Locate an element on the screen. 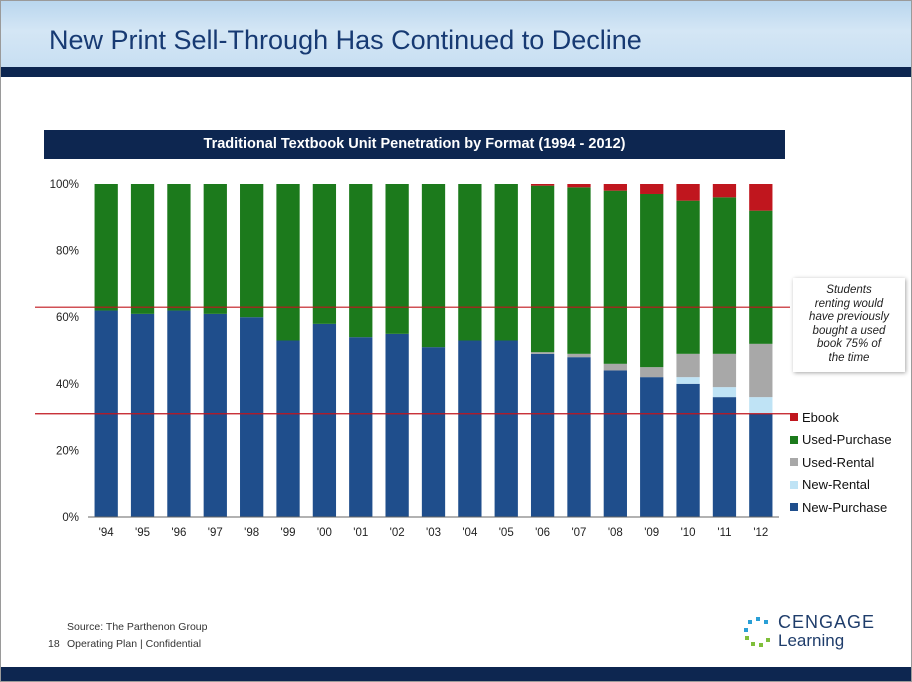 The height and width of the screenshot is (682, 912). x-tick-label: '99 is located at coordinates (288, 533).